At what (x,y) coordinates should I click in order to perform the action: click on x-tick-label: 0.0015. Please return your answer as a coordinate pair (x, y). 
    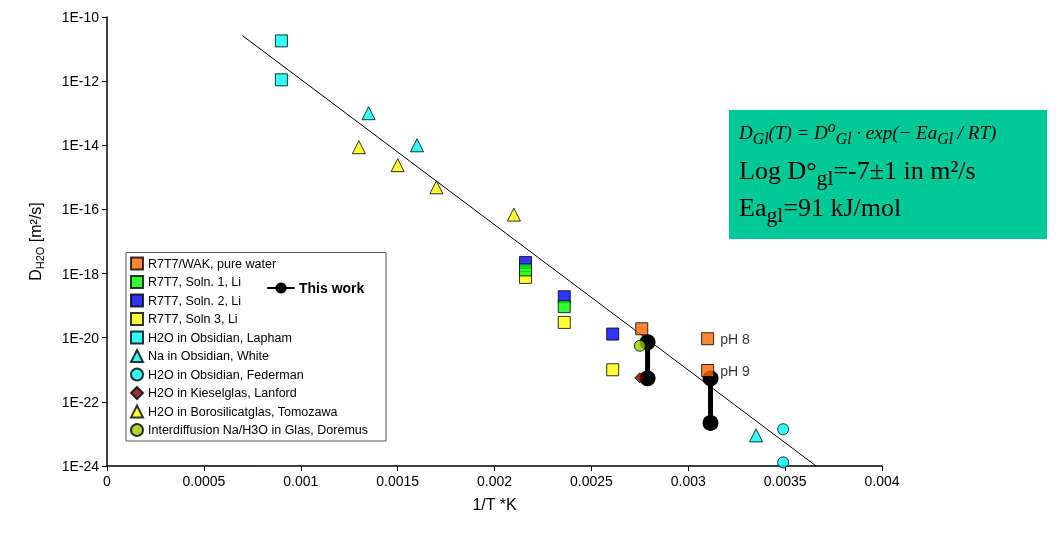
    Looking at the image, I should click on (398, 481).